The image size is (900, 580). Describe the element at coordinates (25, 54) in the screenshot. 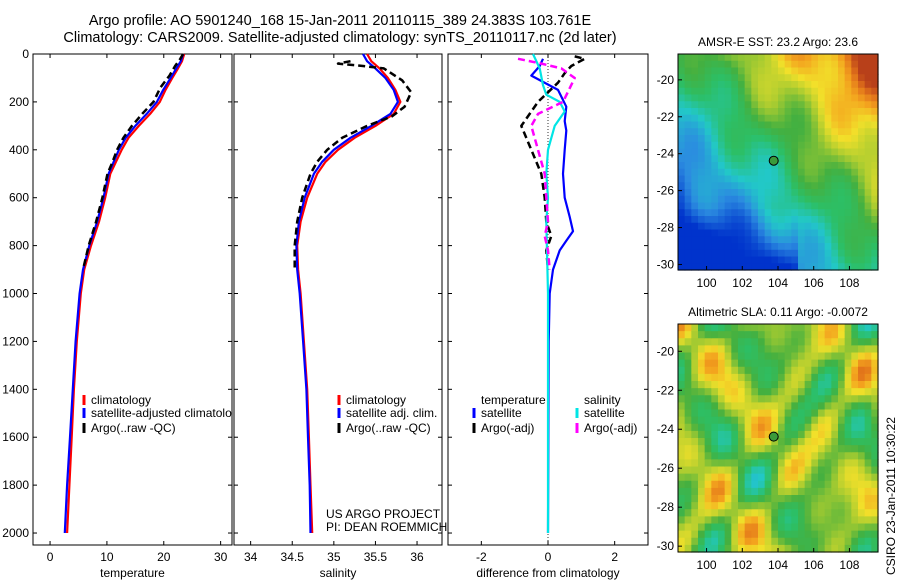

I see `y-tick-label: 0` at that location.